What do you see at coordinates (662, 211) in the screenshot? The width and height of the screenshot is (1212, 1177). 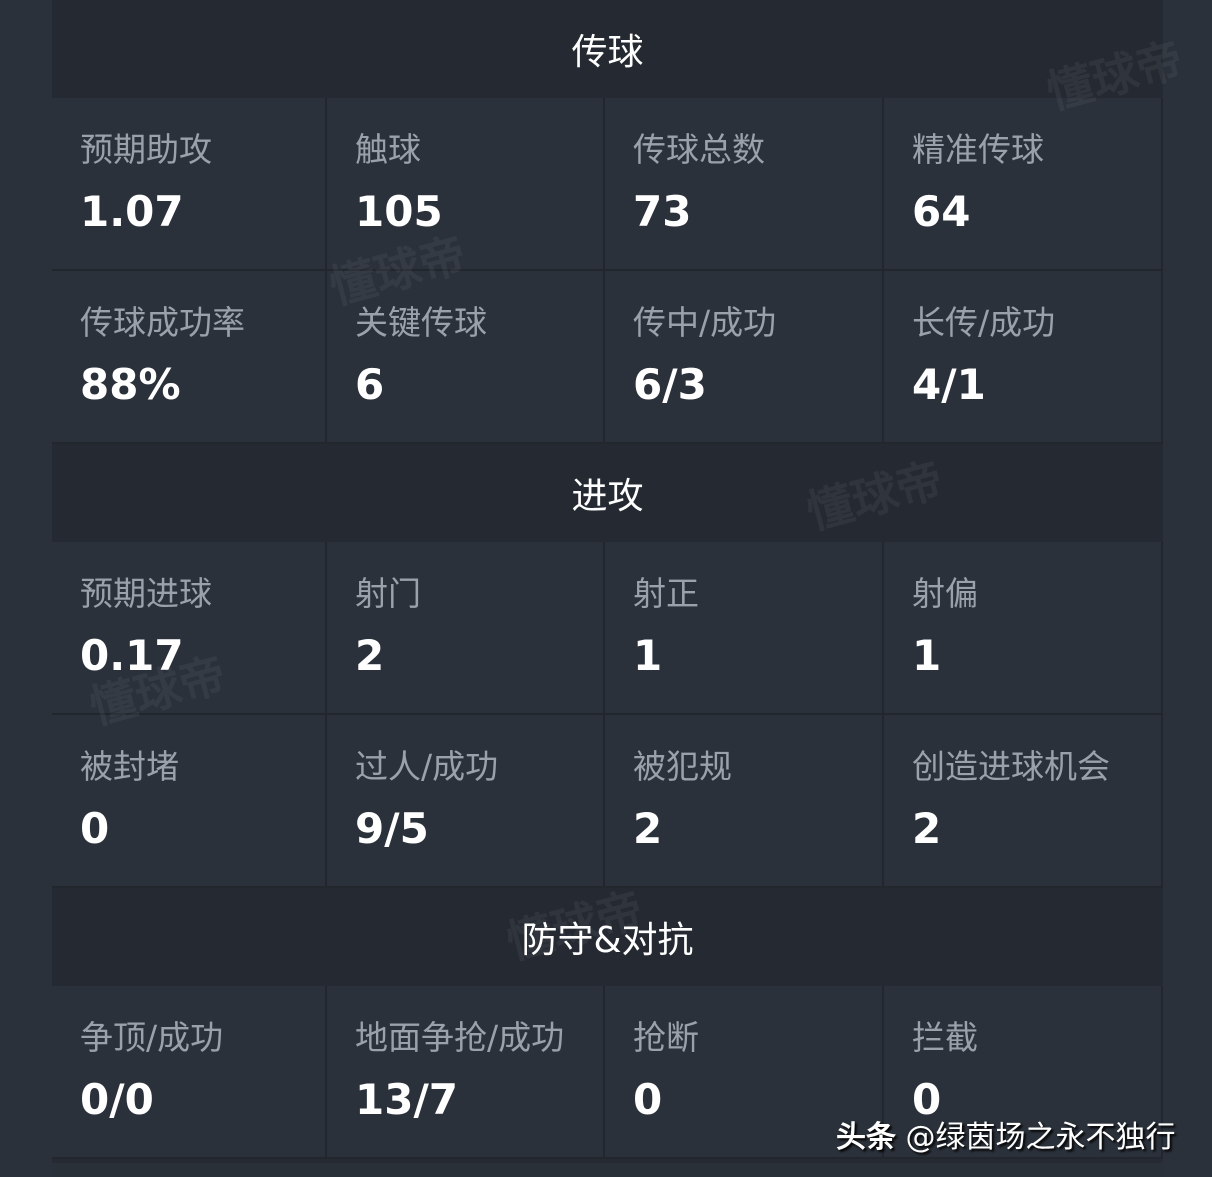 I see `stat-value: 73` at bounding box center [662, 211].